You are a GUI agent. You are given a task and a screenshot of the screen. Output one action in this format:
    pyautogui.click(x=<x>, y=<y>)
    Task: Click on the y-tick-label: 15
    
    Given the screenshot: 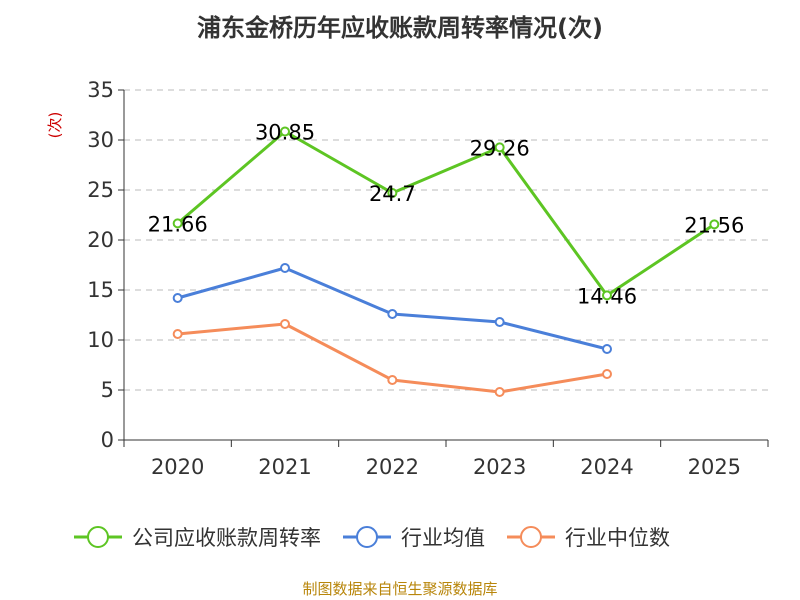 What is the action you would take?
    pyautogui.click(x=100, y=290)
    